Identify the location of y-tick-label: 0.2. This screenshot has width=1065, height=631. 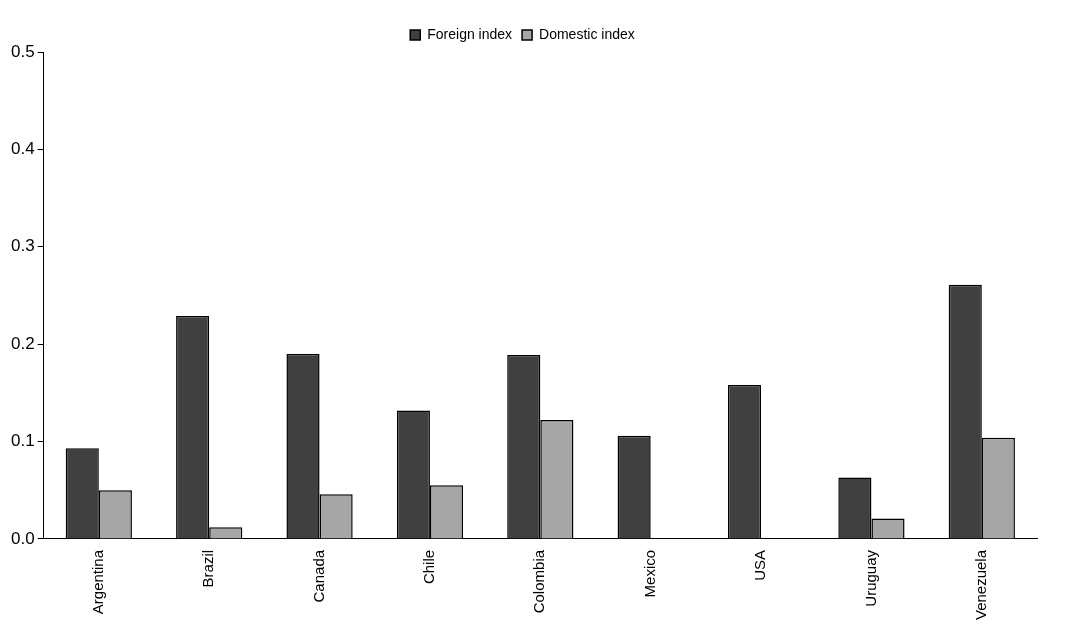
(22, 343).